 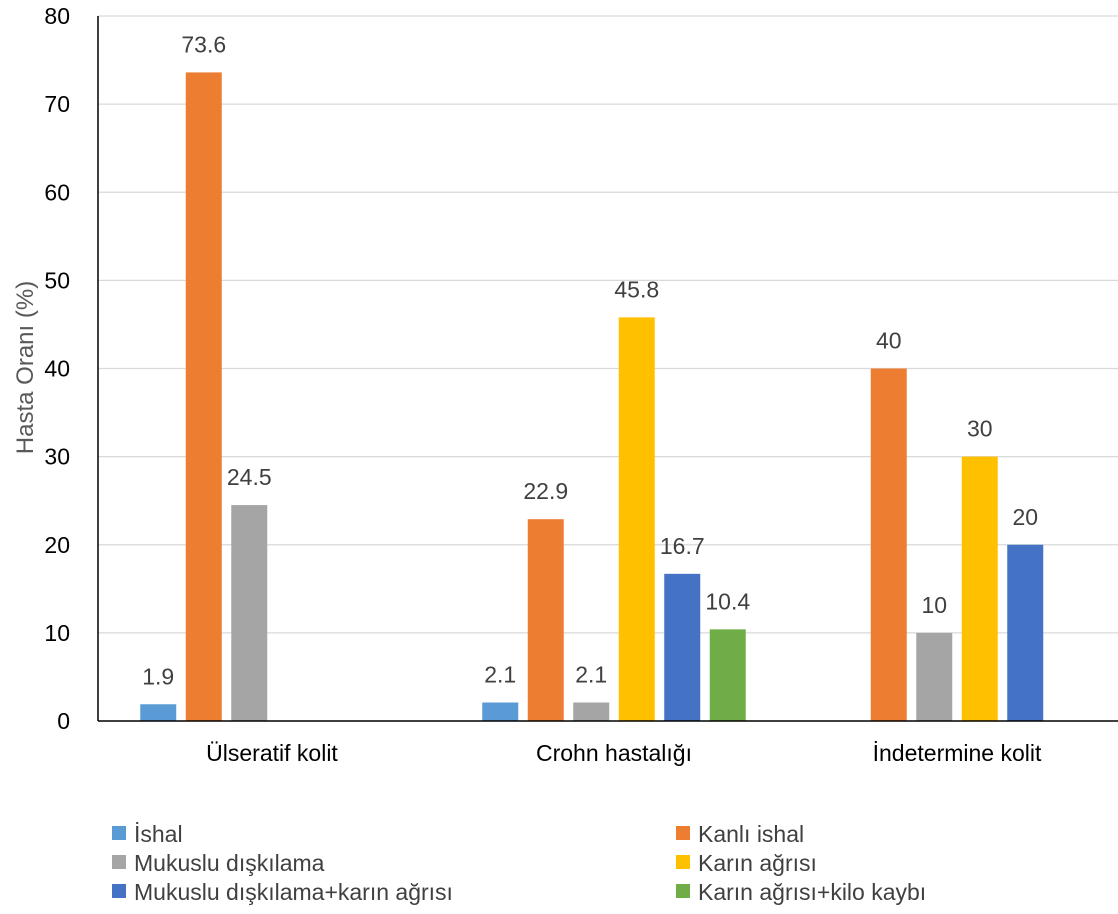 I want to click on data-label: 40, so click(x=889, y=341).